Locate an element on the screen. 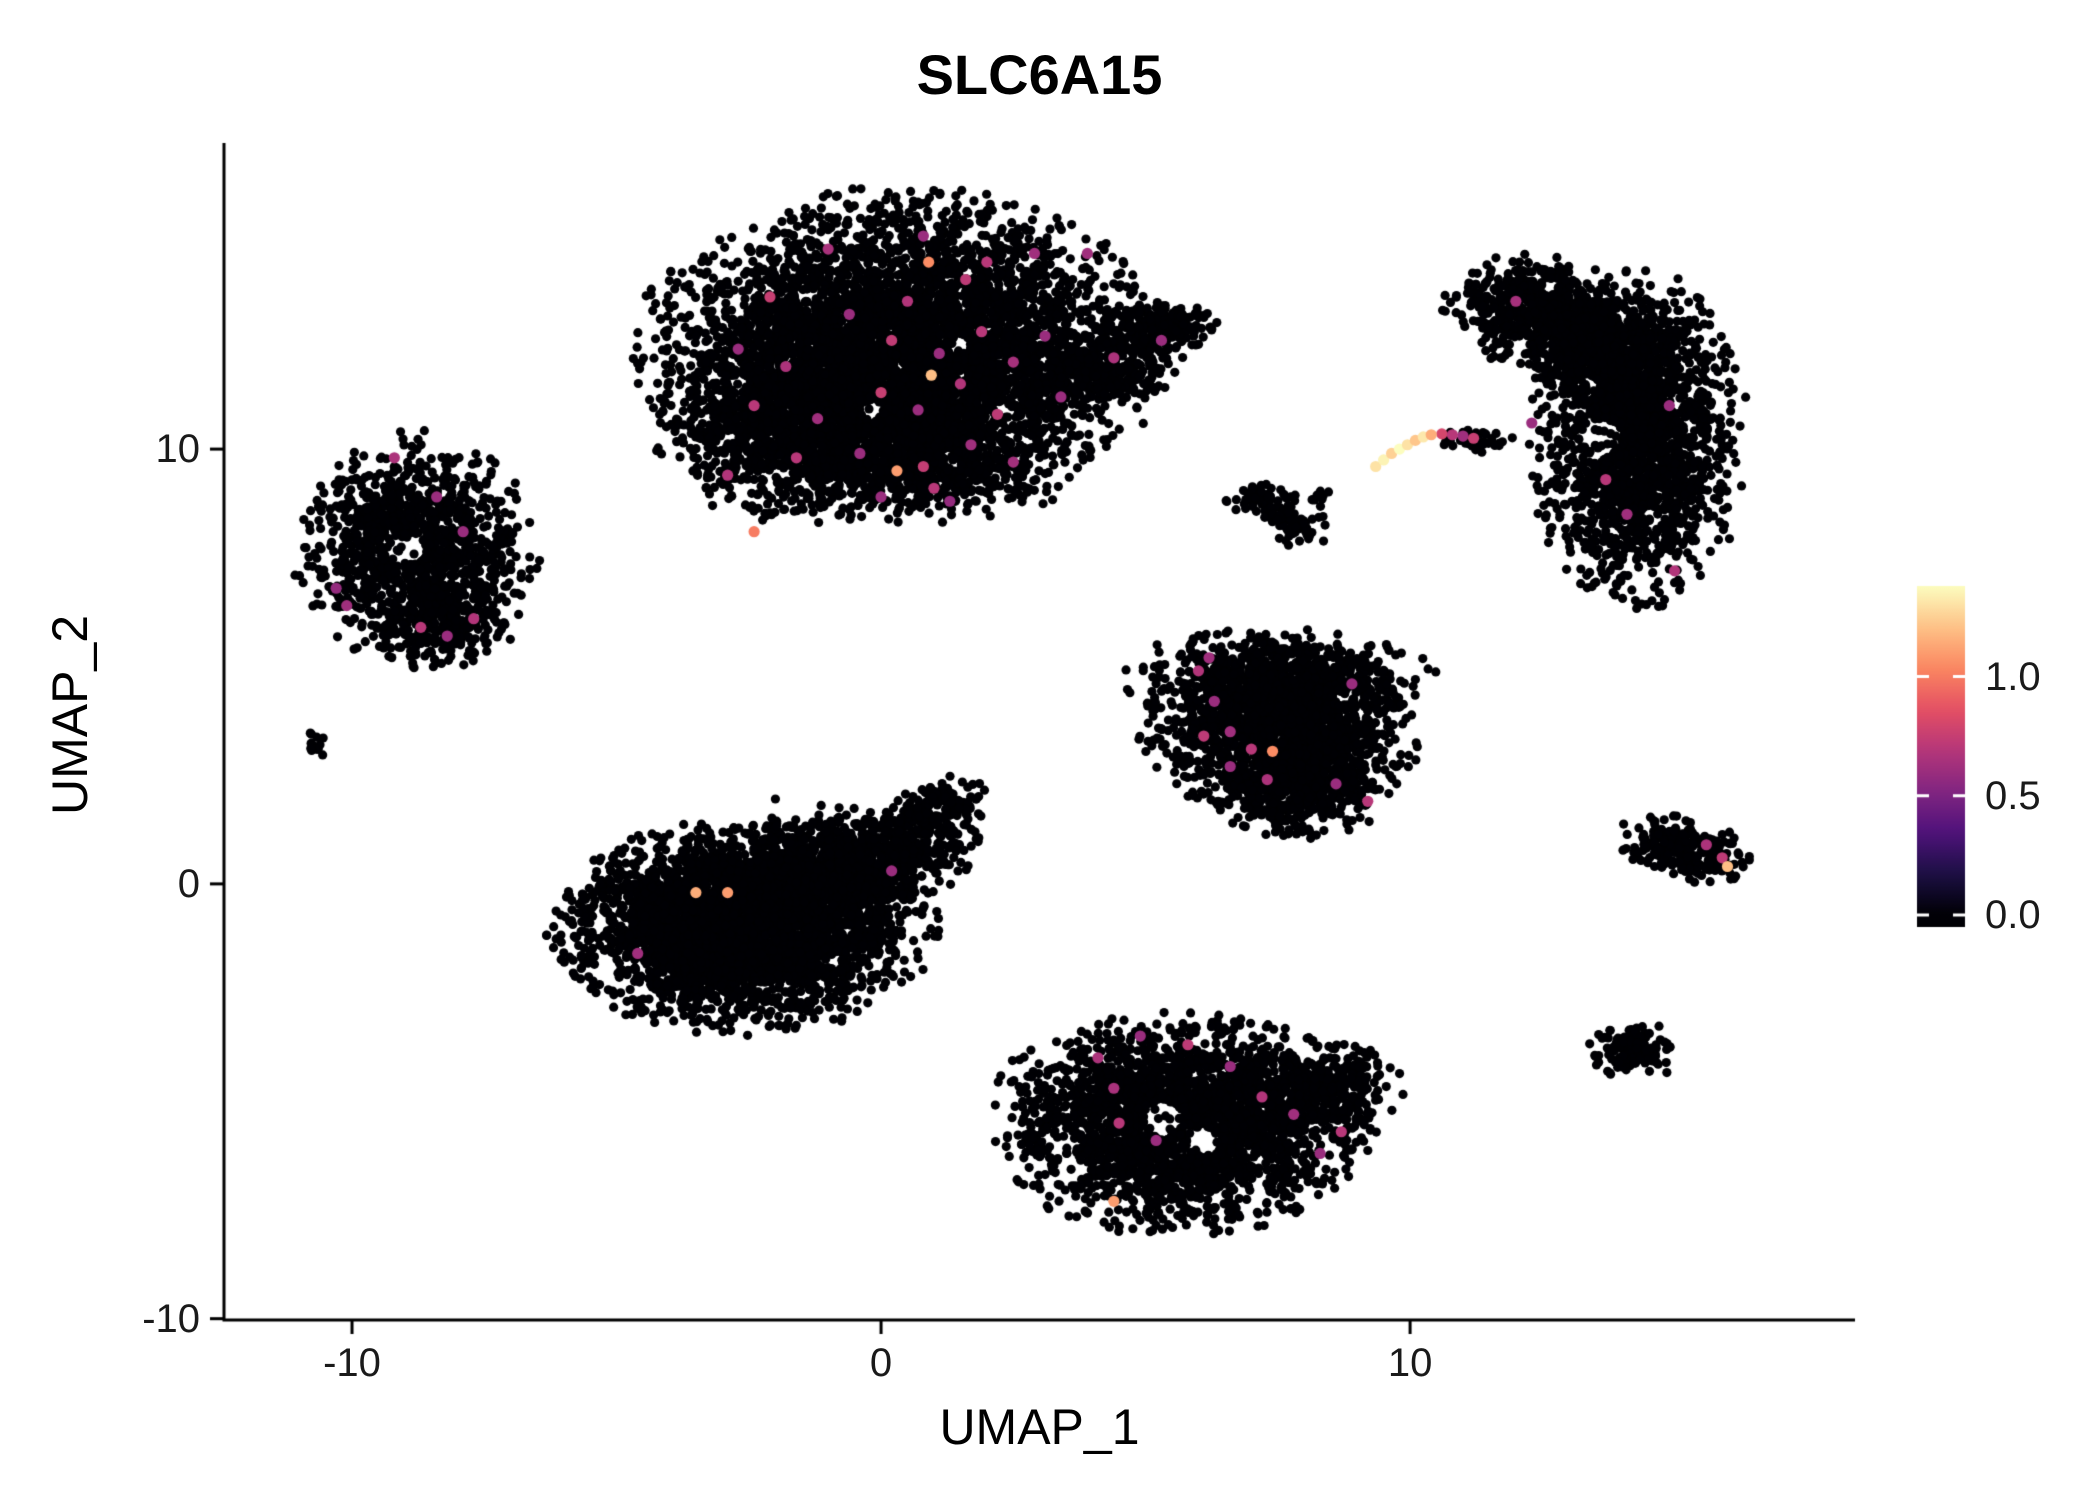  y-tick-label: -10 is located at coordinates (171, 1318).